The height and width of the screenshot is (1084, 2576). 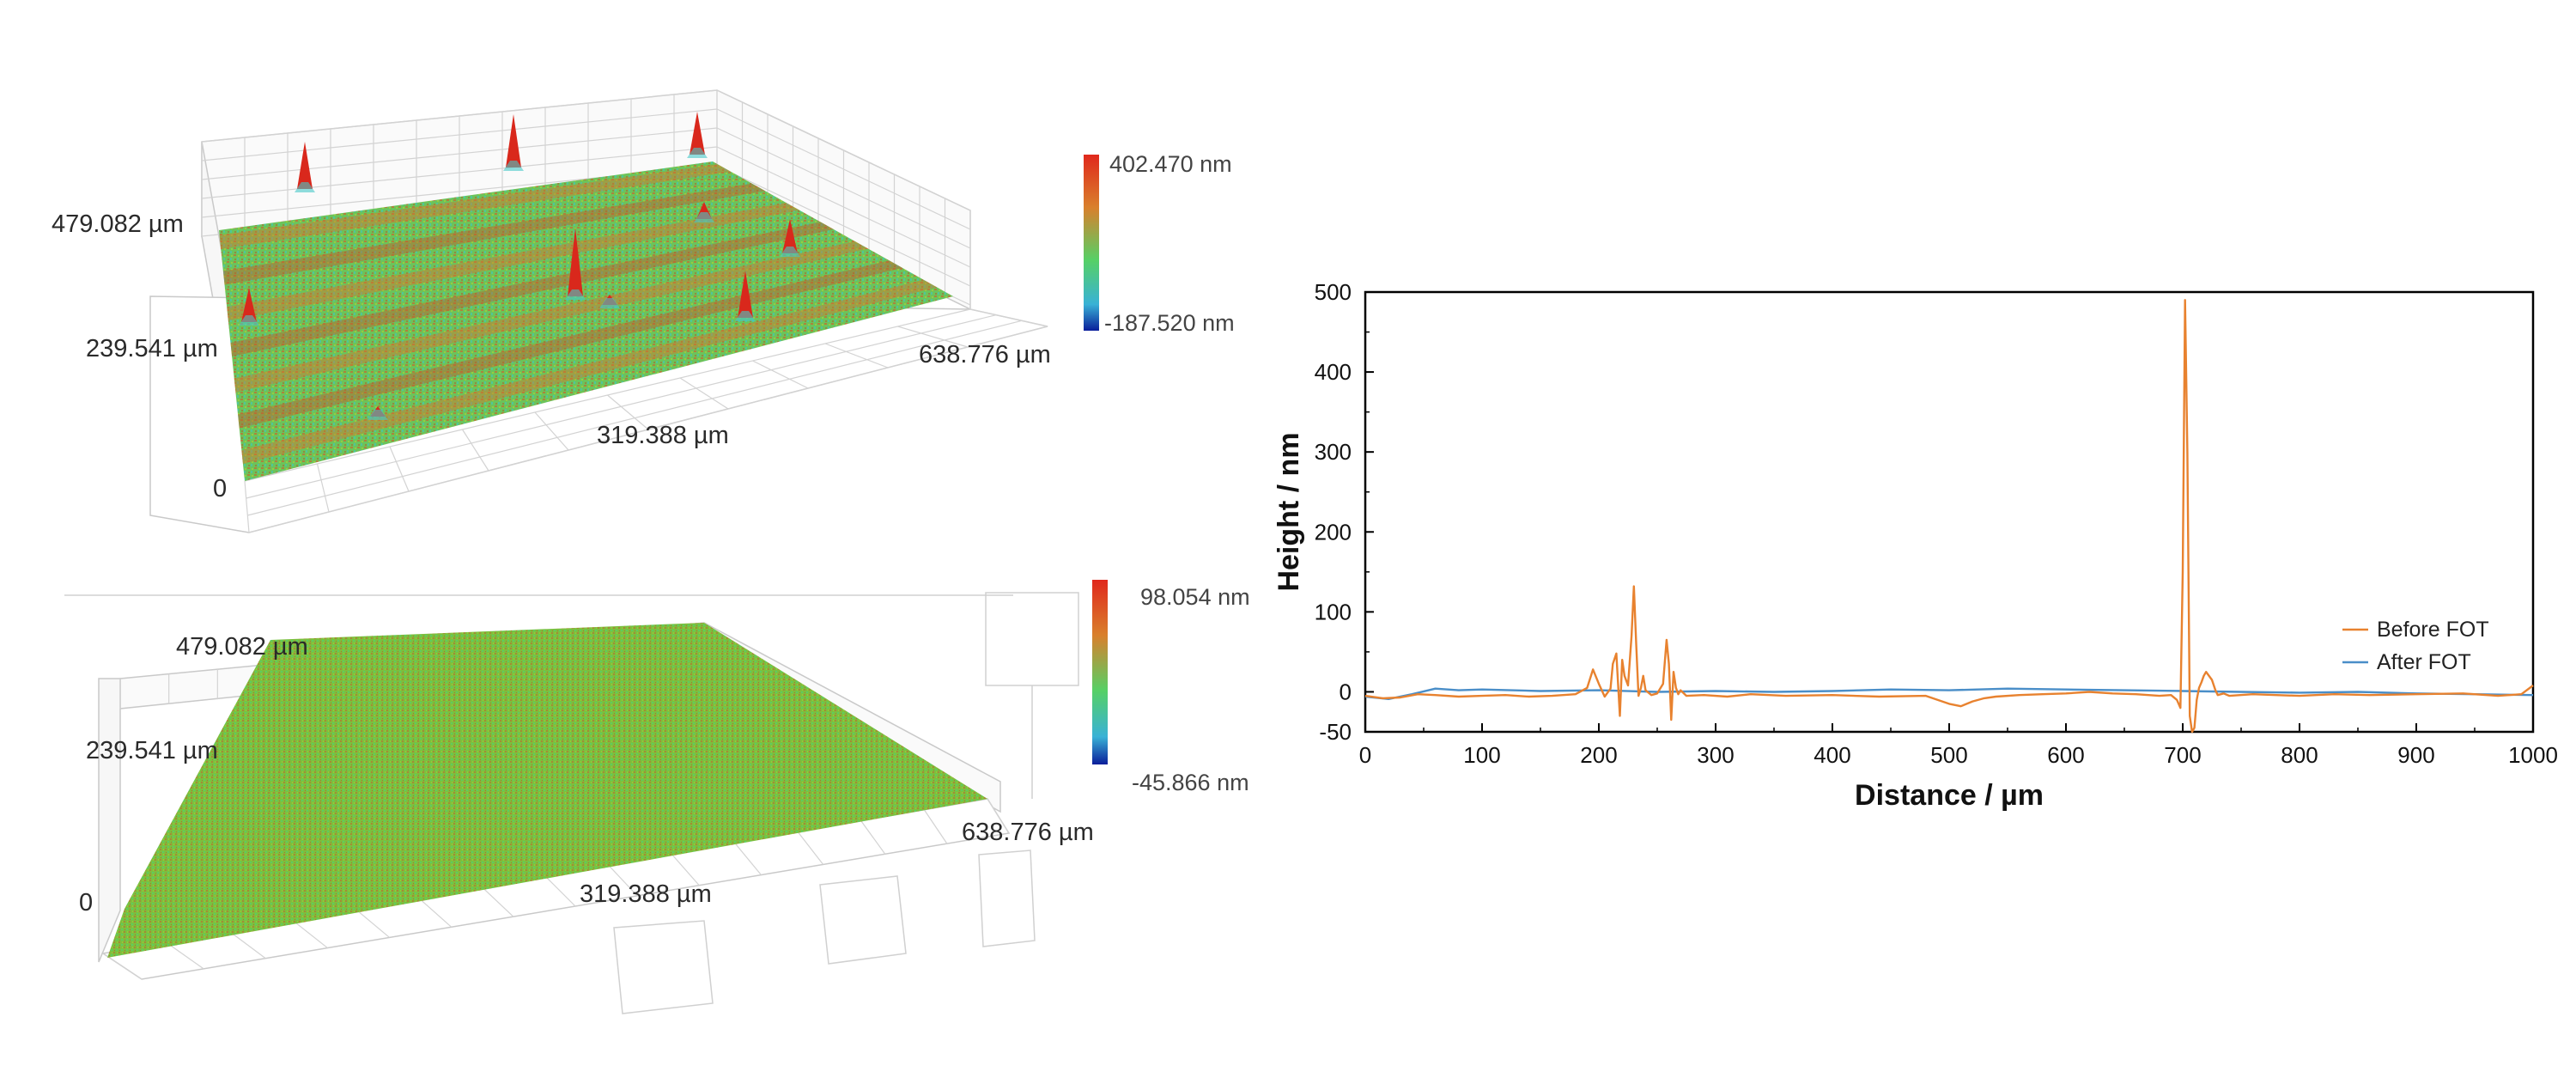 I want to click on legend: Before FOT After FOT, so click(x=2415, y=646).